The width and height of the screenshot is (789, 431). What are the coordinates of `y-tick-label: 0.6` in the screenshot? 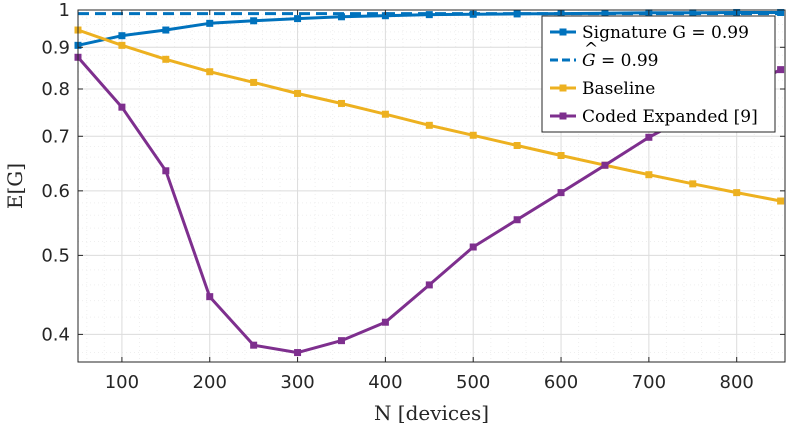 It's located at (55, 191).